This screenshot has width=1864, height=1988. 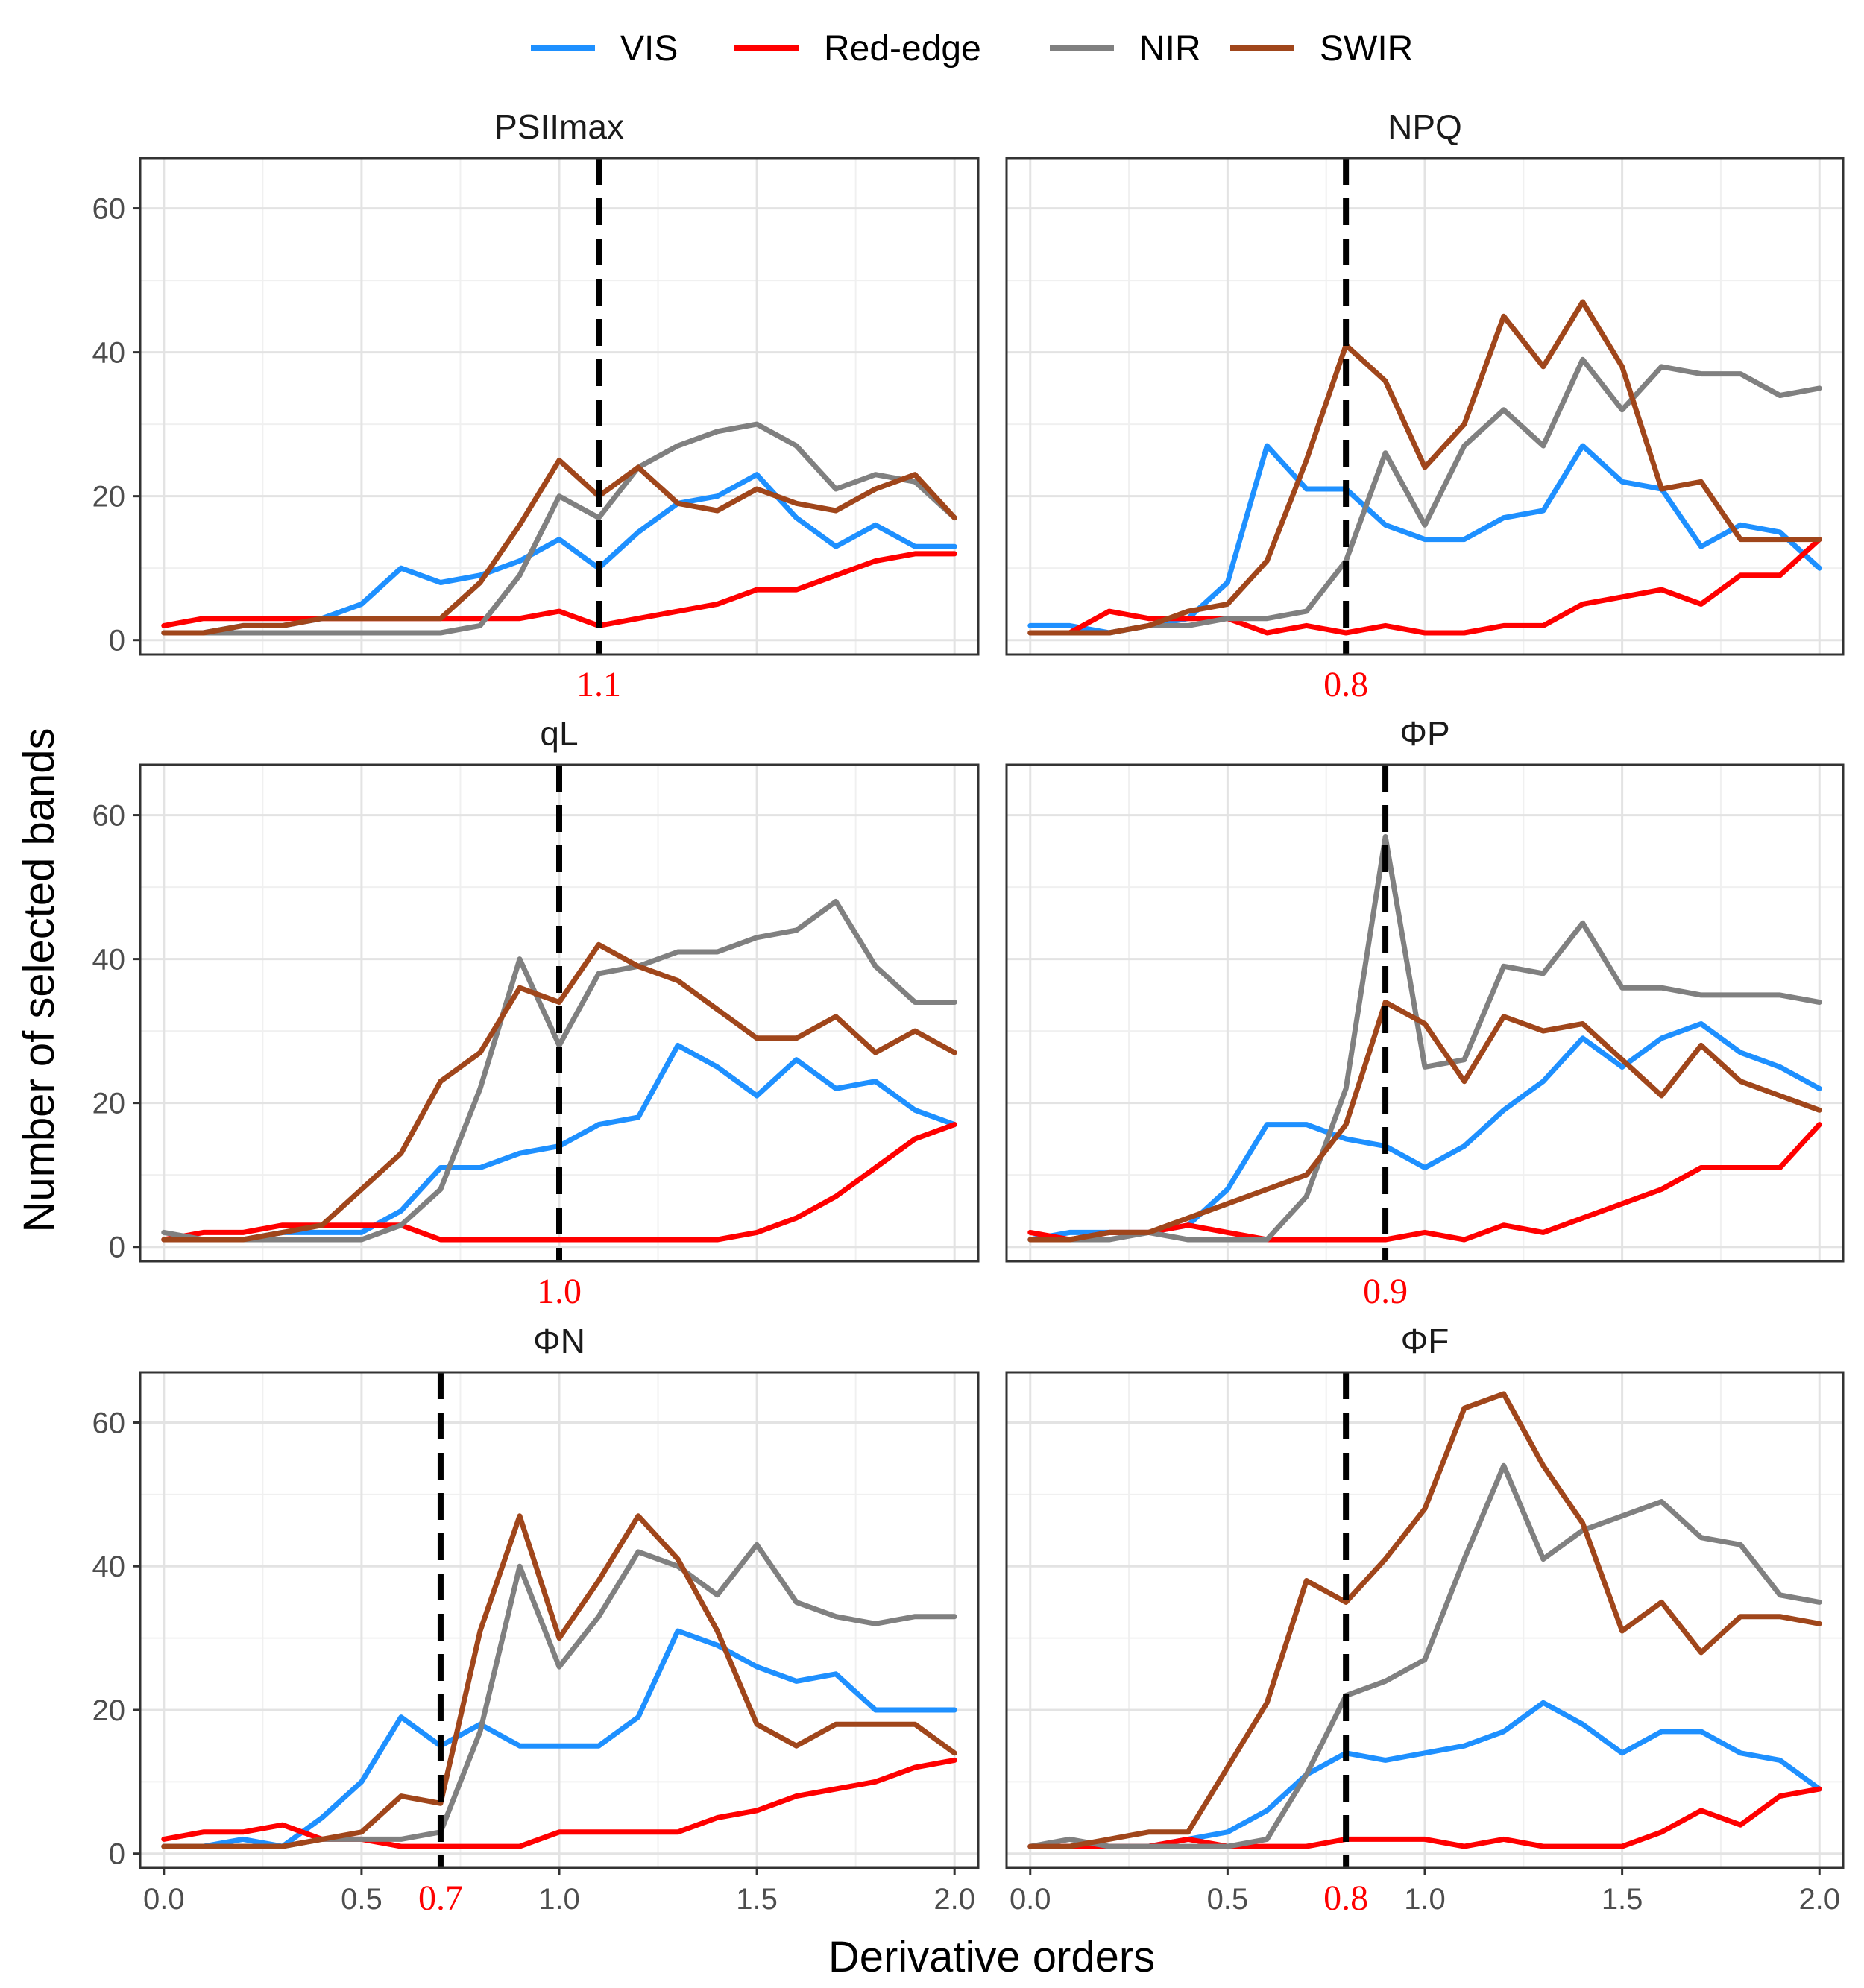 I want to click on panel-4-series-nir, so click(x=1424, y=1039).